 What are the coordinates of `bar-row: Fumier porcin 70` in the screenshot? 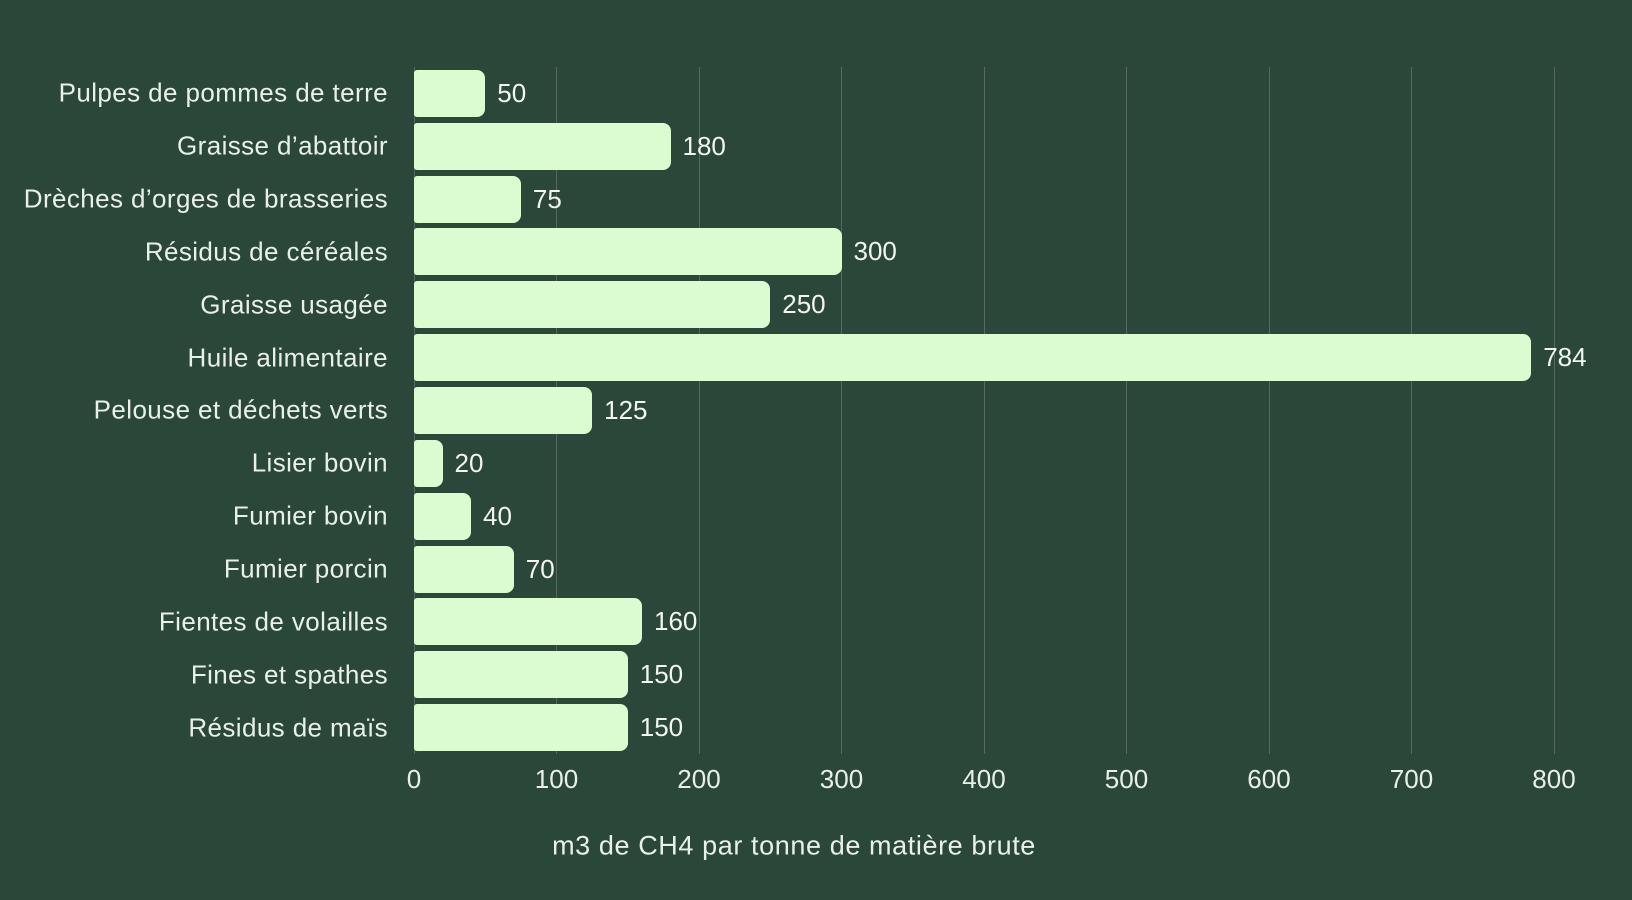 It's located at (892, 569).